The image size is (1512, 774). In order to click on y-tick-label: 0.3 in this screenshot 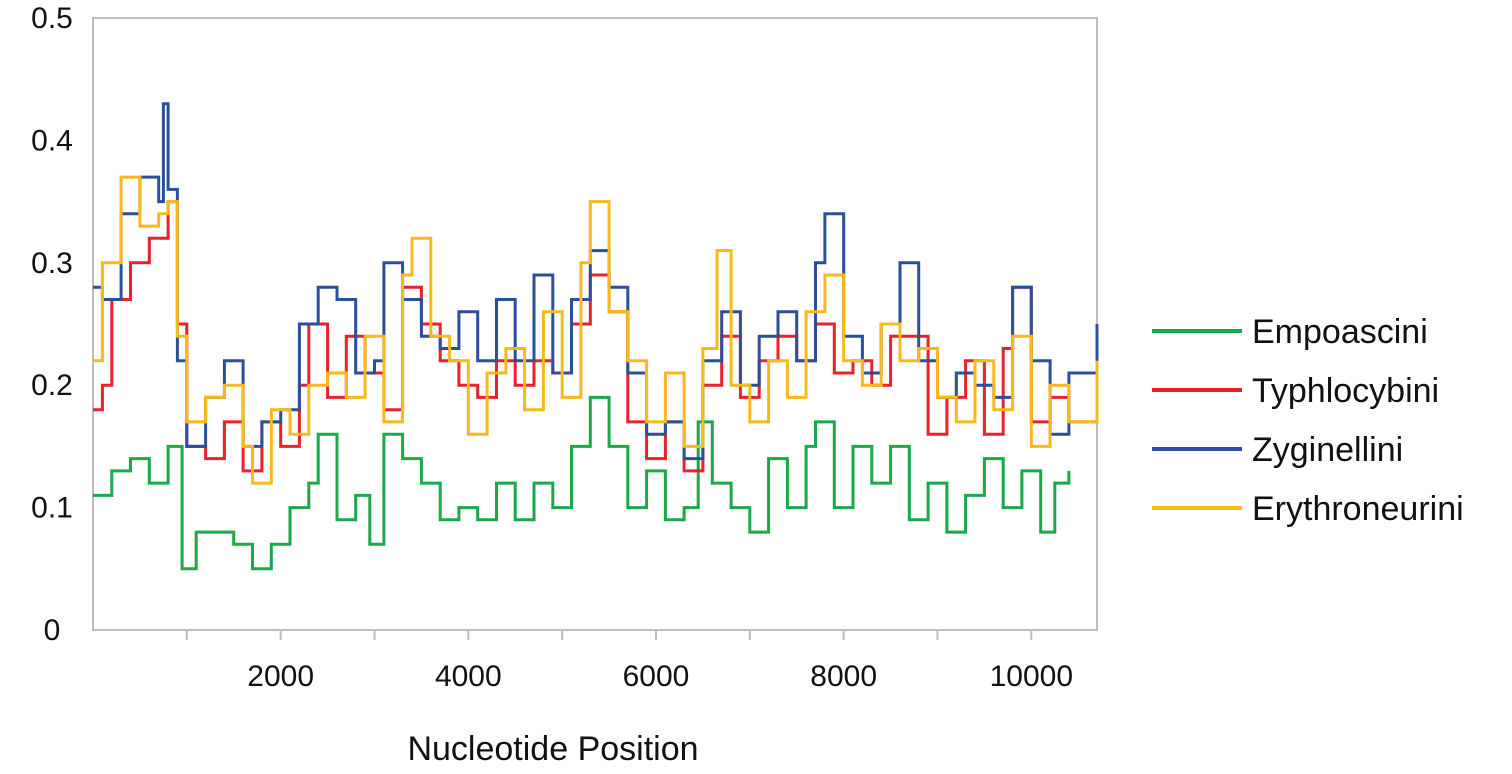, I will do `click(52, 263)`.